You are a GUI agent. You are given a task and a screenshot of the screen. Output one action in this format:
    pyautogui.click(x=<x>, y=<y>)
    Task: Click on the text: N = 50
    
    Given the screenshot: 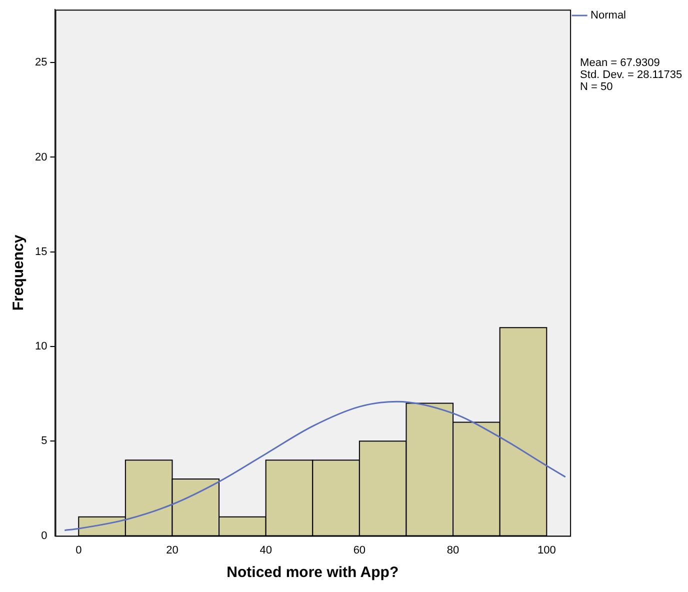 What is the action you would take?
    pyautogui.click(x=596, y=87)
    